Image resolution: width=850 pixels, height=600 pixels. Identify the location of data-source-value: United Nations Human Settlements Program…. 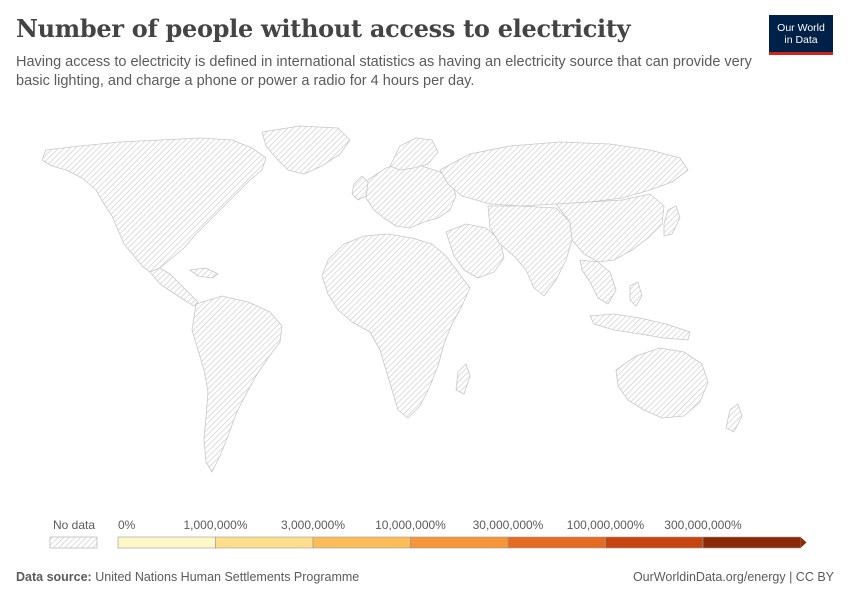
(227, 577).